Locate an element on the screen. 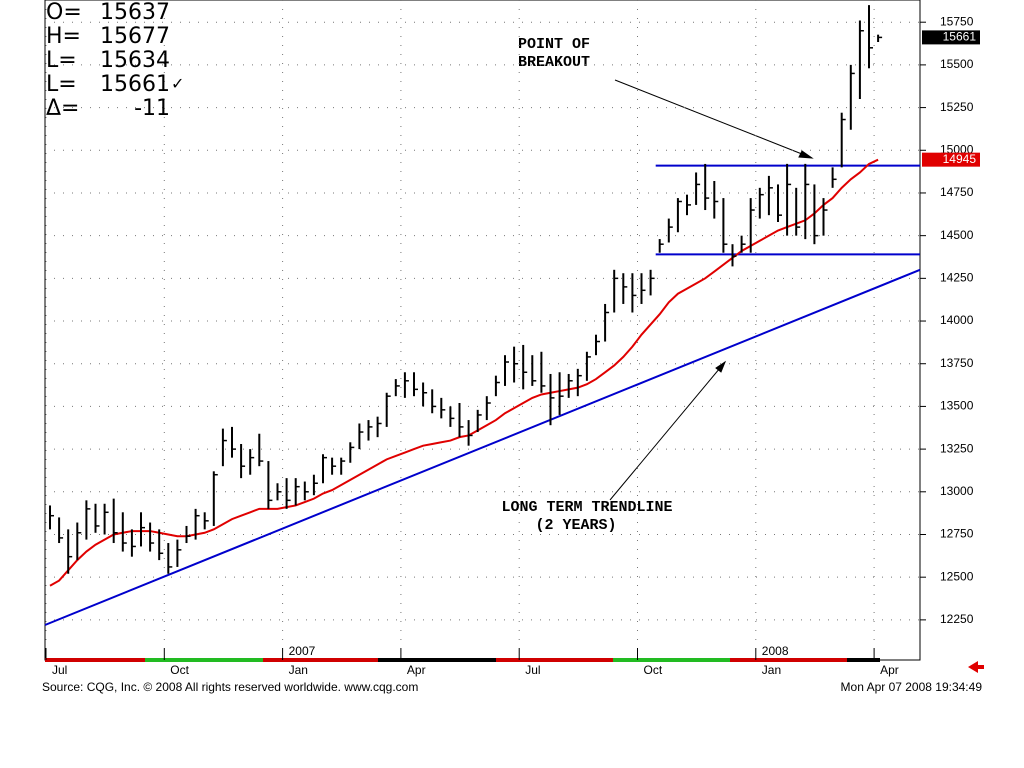  y-tick-label: 15500 is located at coordinates (957, 64).